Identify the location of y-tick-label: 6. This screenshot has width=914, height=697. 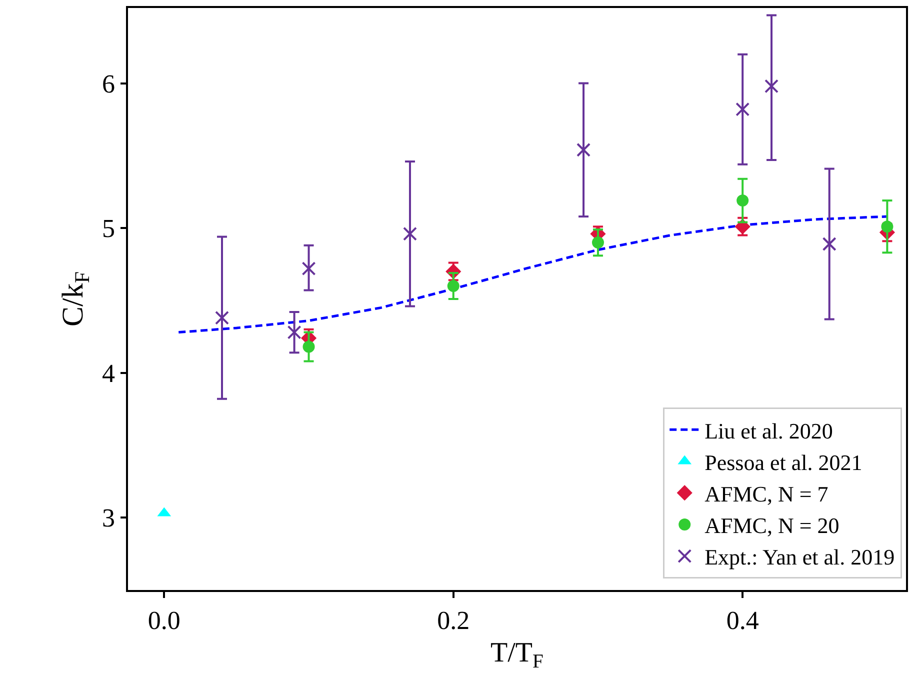
(109, 83).